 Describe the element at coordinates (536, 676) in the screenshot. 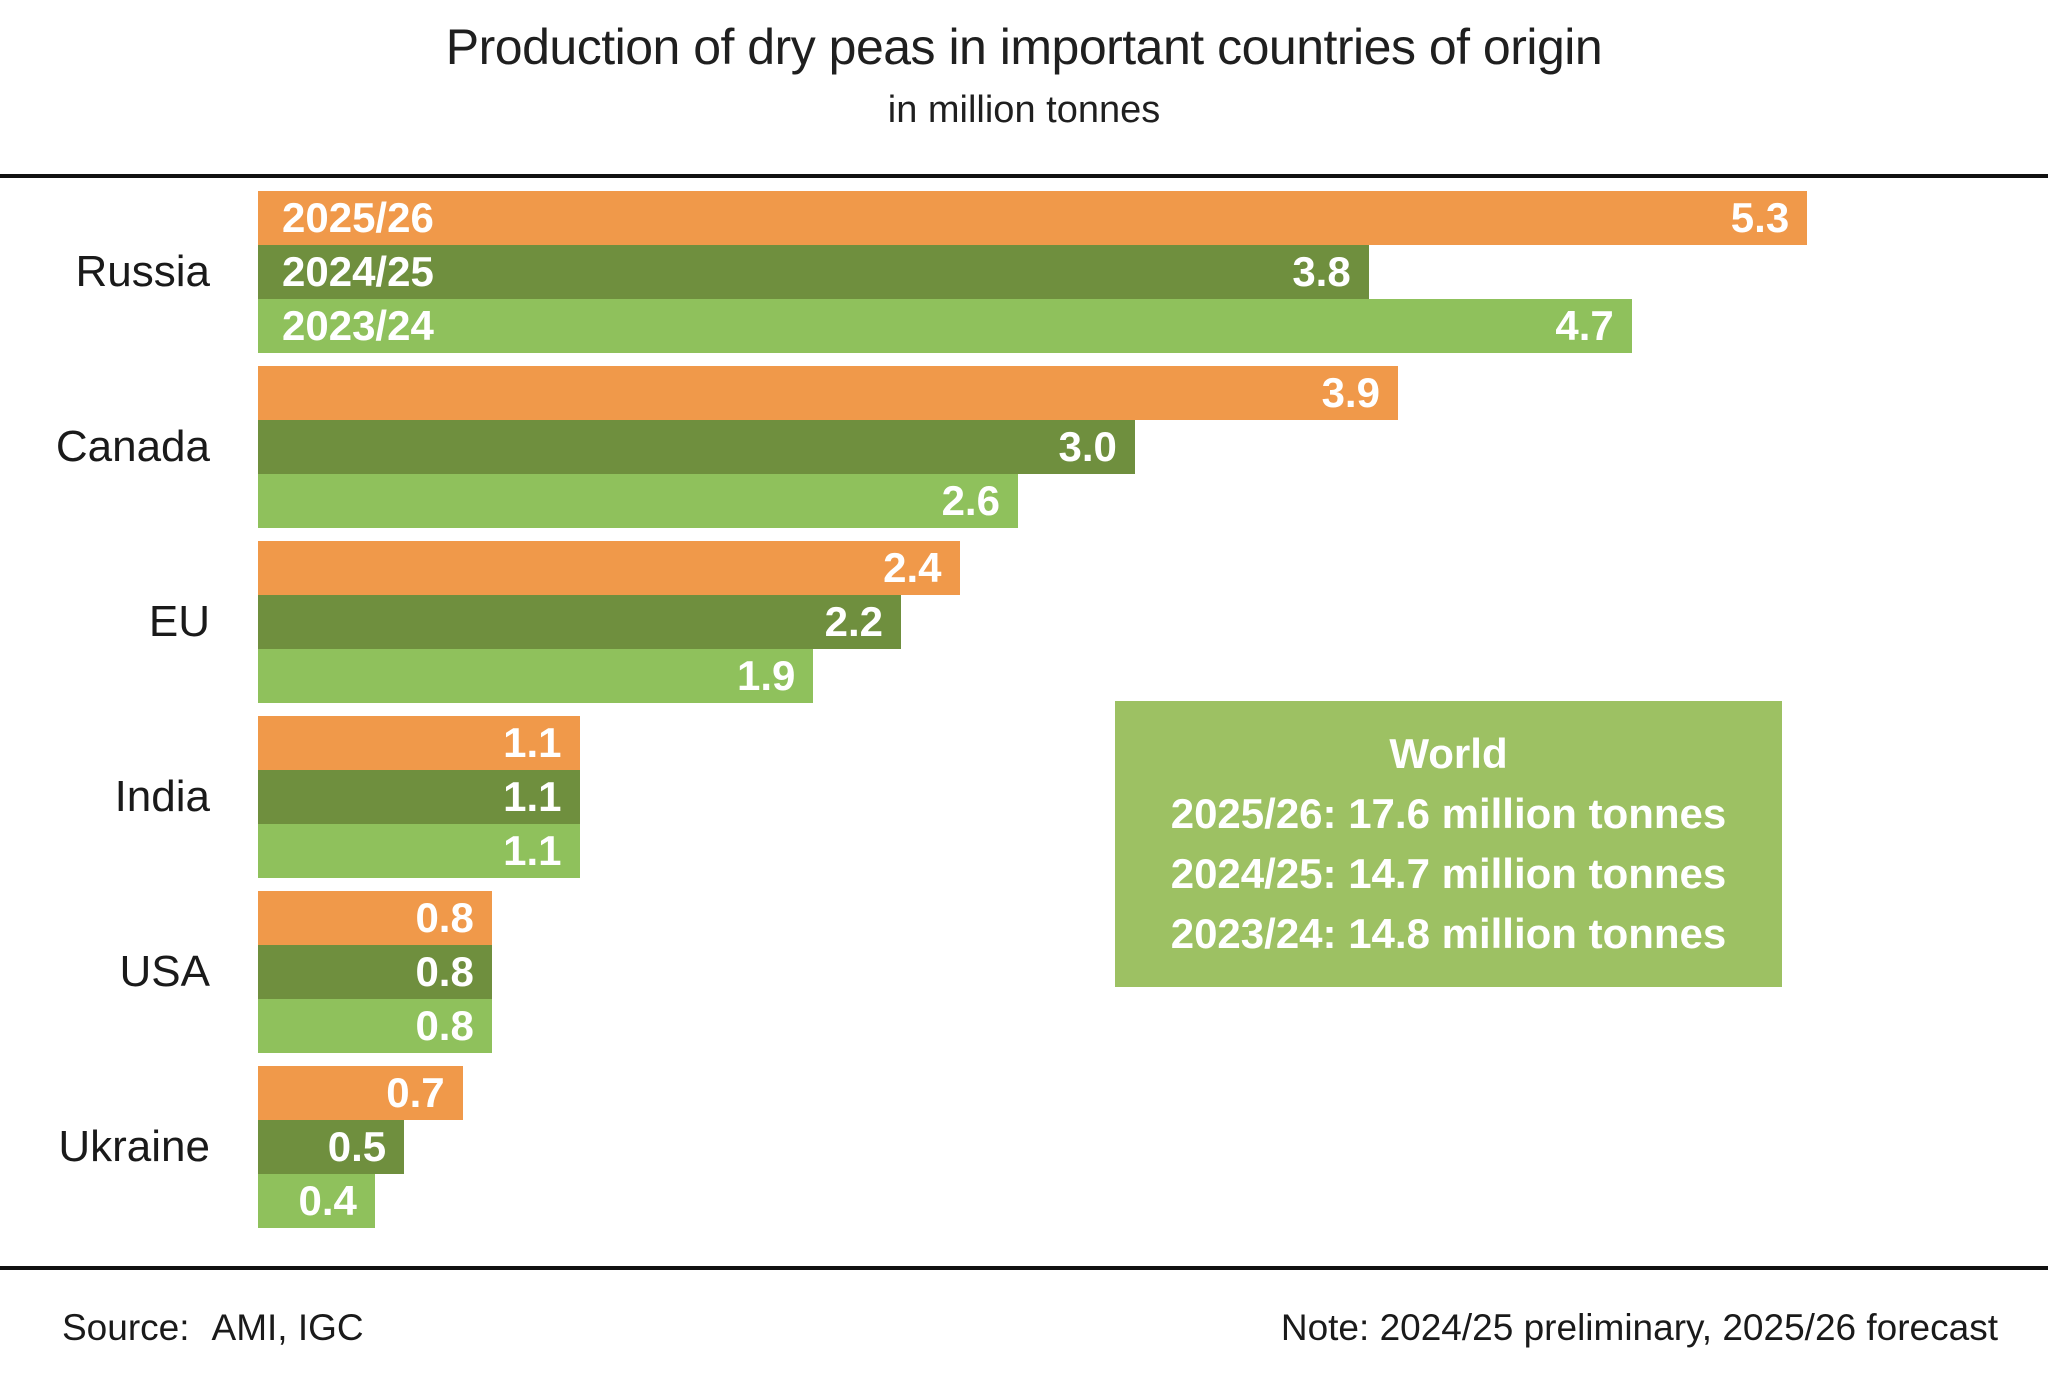

I see `bar: 1.9` at that location.